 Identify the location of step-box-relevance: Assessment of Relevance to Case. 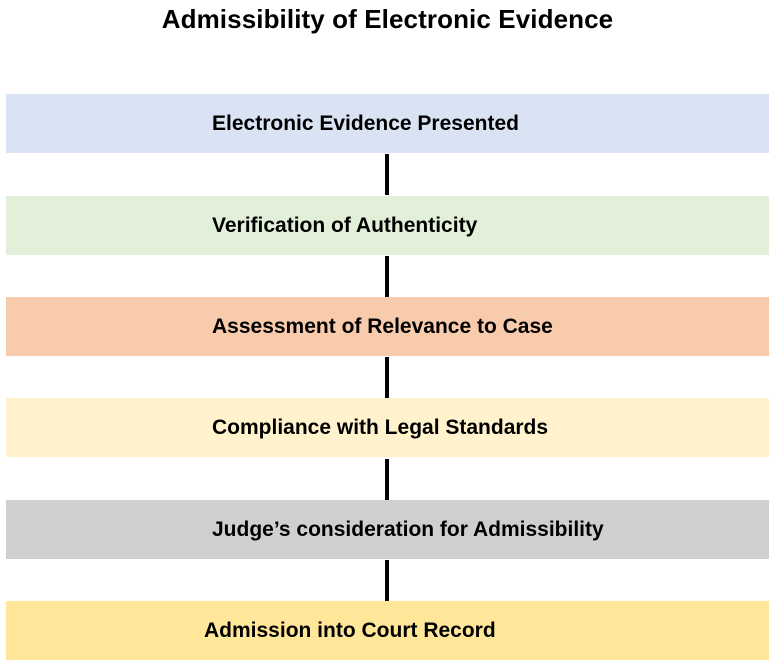
(387, 326).